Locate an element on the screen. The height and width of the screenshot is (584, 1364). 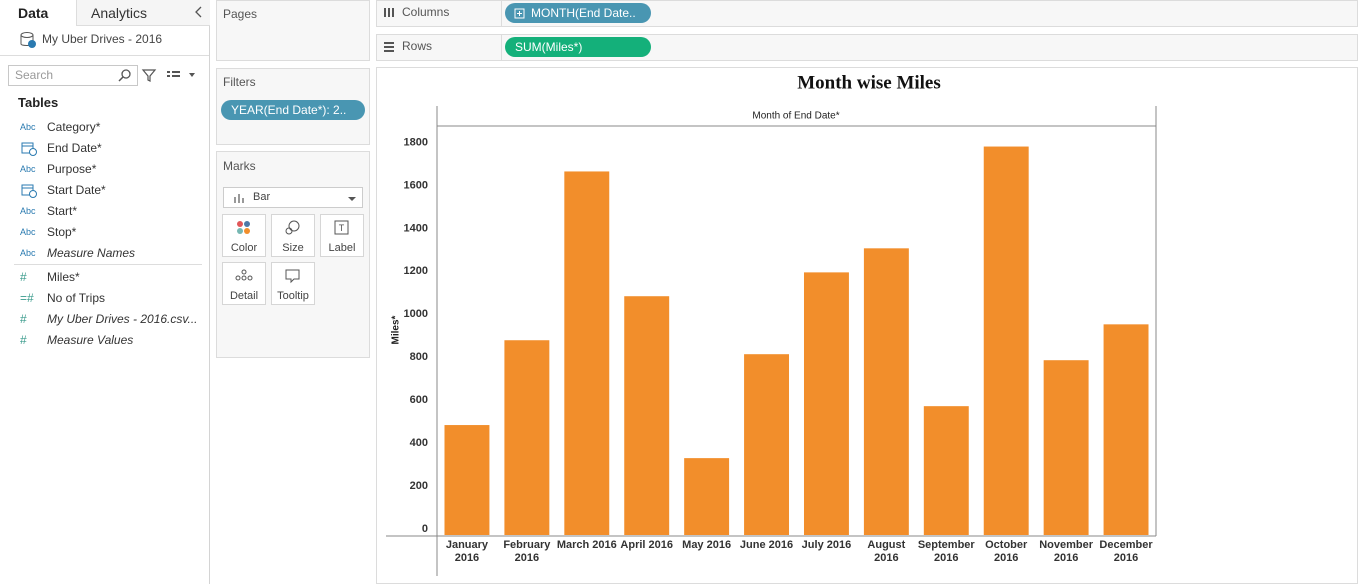
date-icon-glyph is located at coordinates (29, 191).